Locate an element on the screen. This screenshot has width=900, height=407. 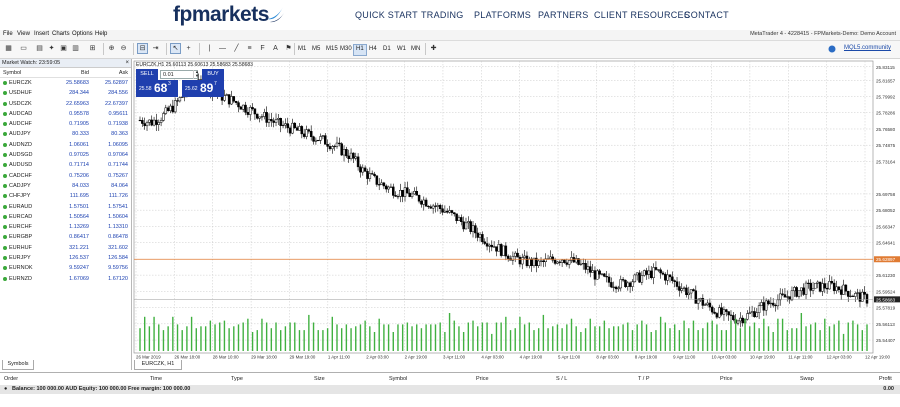
x-tick-label: 2 Apr 19:00 is located at coordinates (416, 357).